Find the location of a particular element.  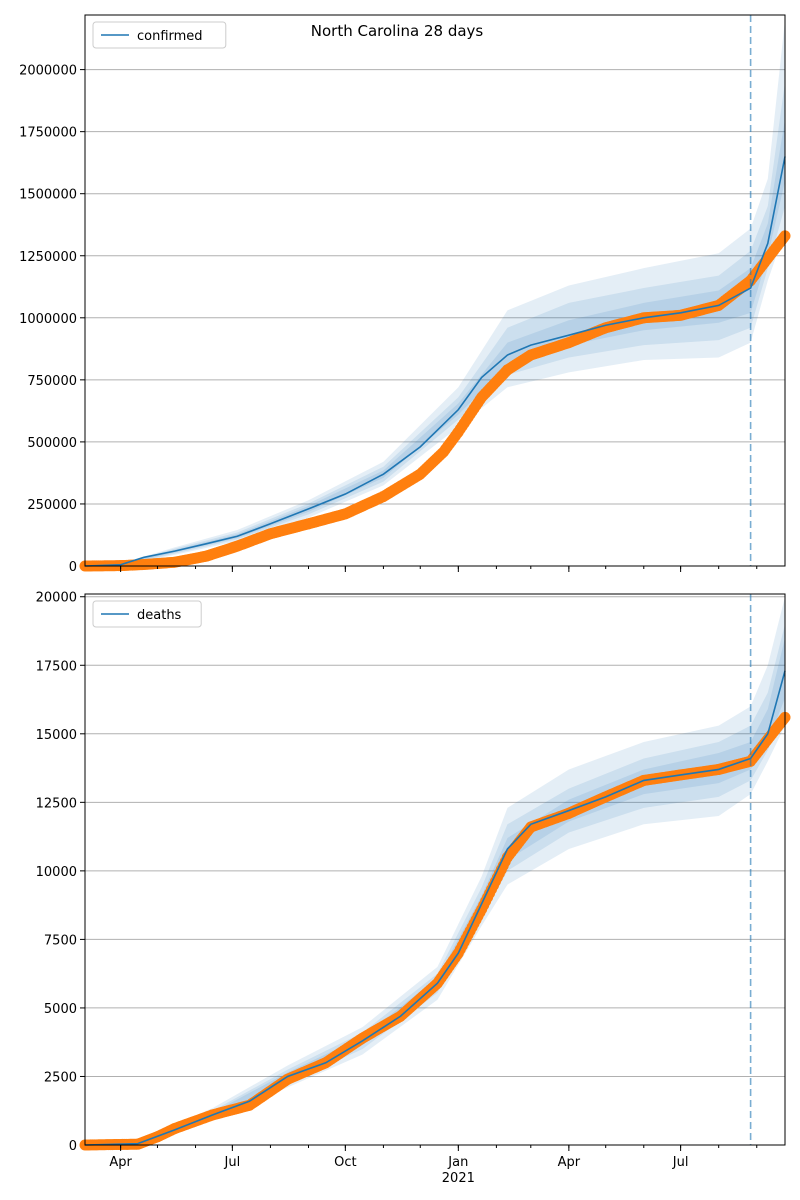

legend: deaths is located at coordinates (147, 614).